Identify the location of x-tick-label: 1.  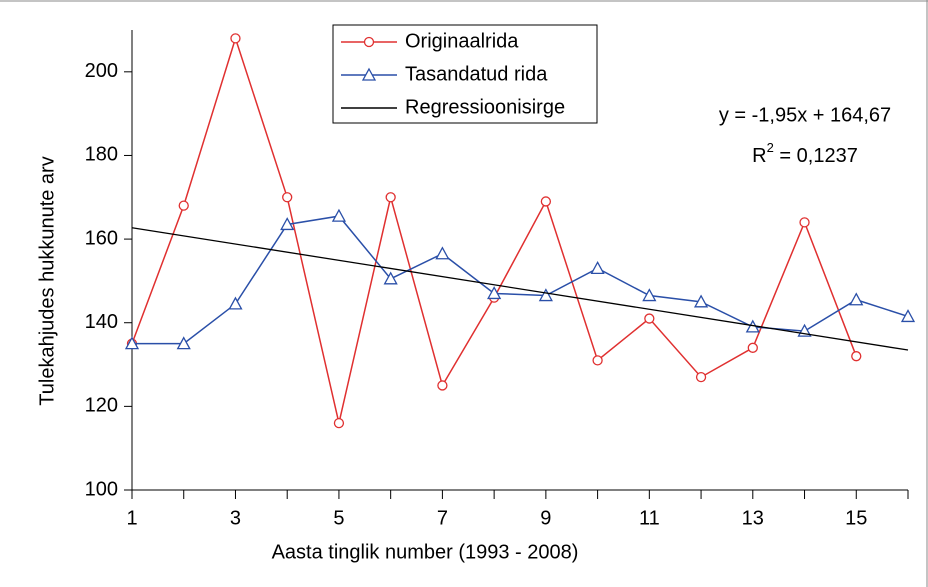
(131, 518).